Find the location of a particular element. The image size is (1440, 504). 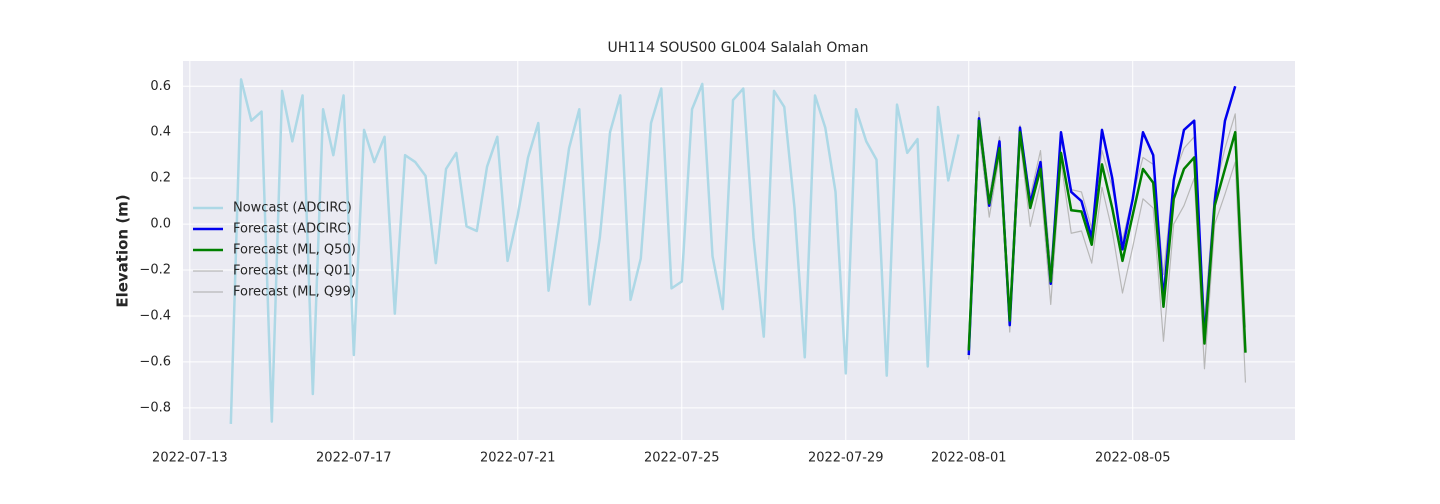

x-tick-label: 2022-07-13 is located at coordinates (190, 458).